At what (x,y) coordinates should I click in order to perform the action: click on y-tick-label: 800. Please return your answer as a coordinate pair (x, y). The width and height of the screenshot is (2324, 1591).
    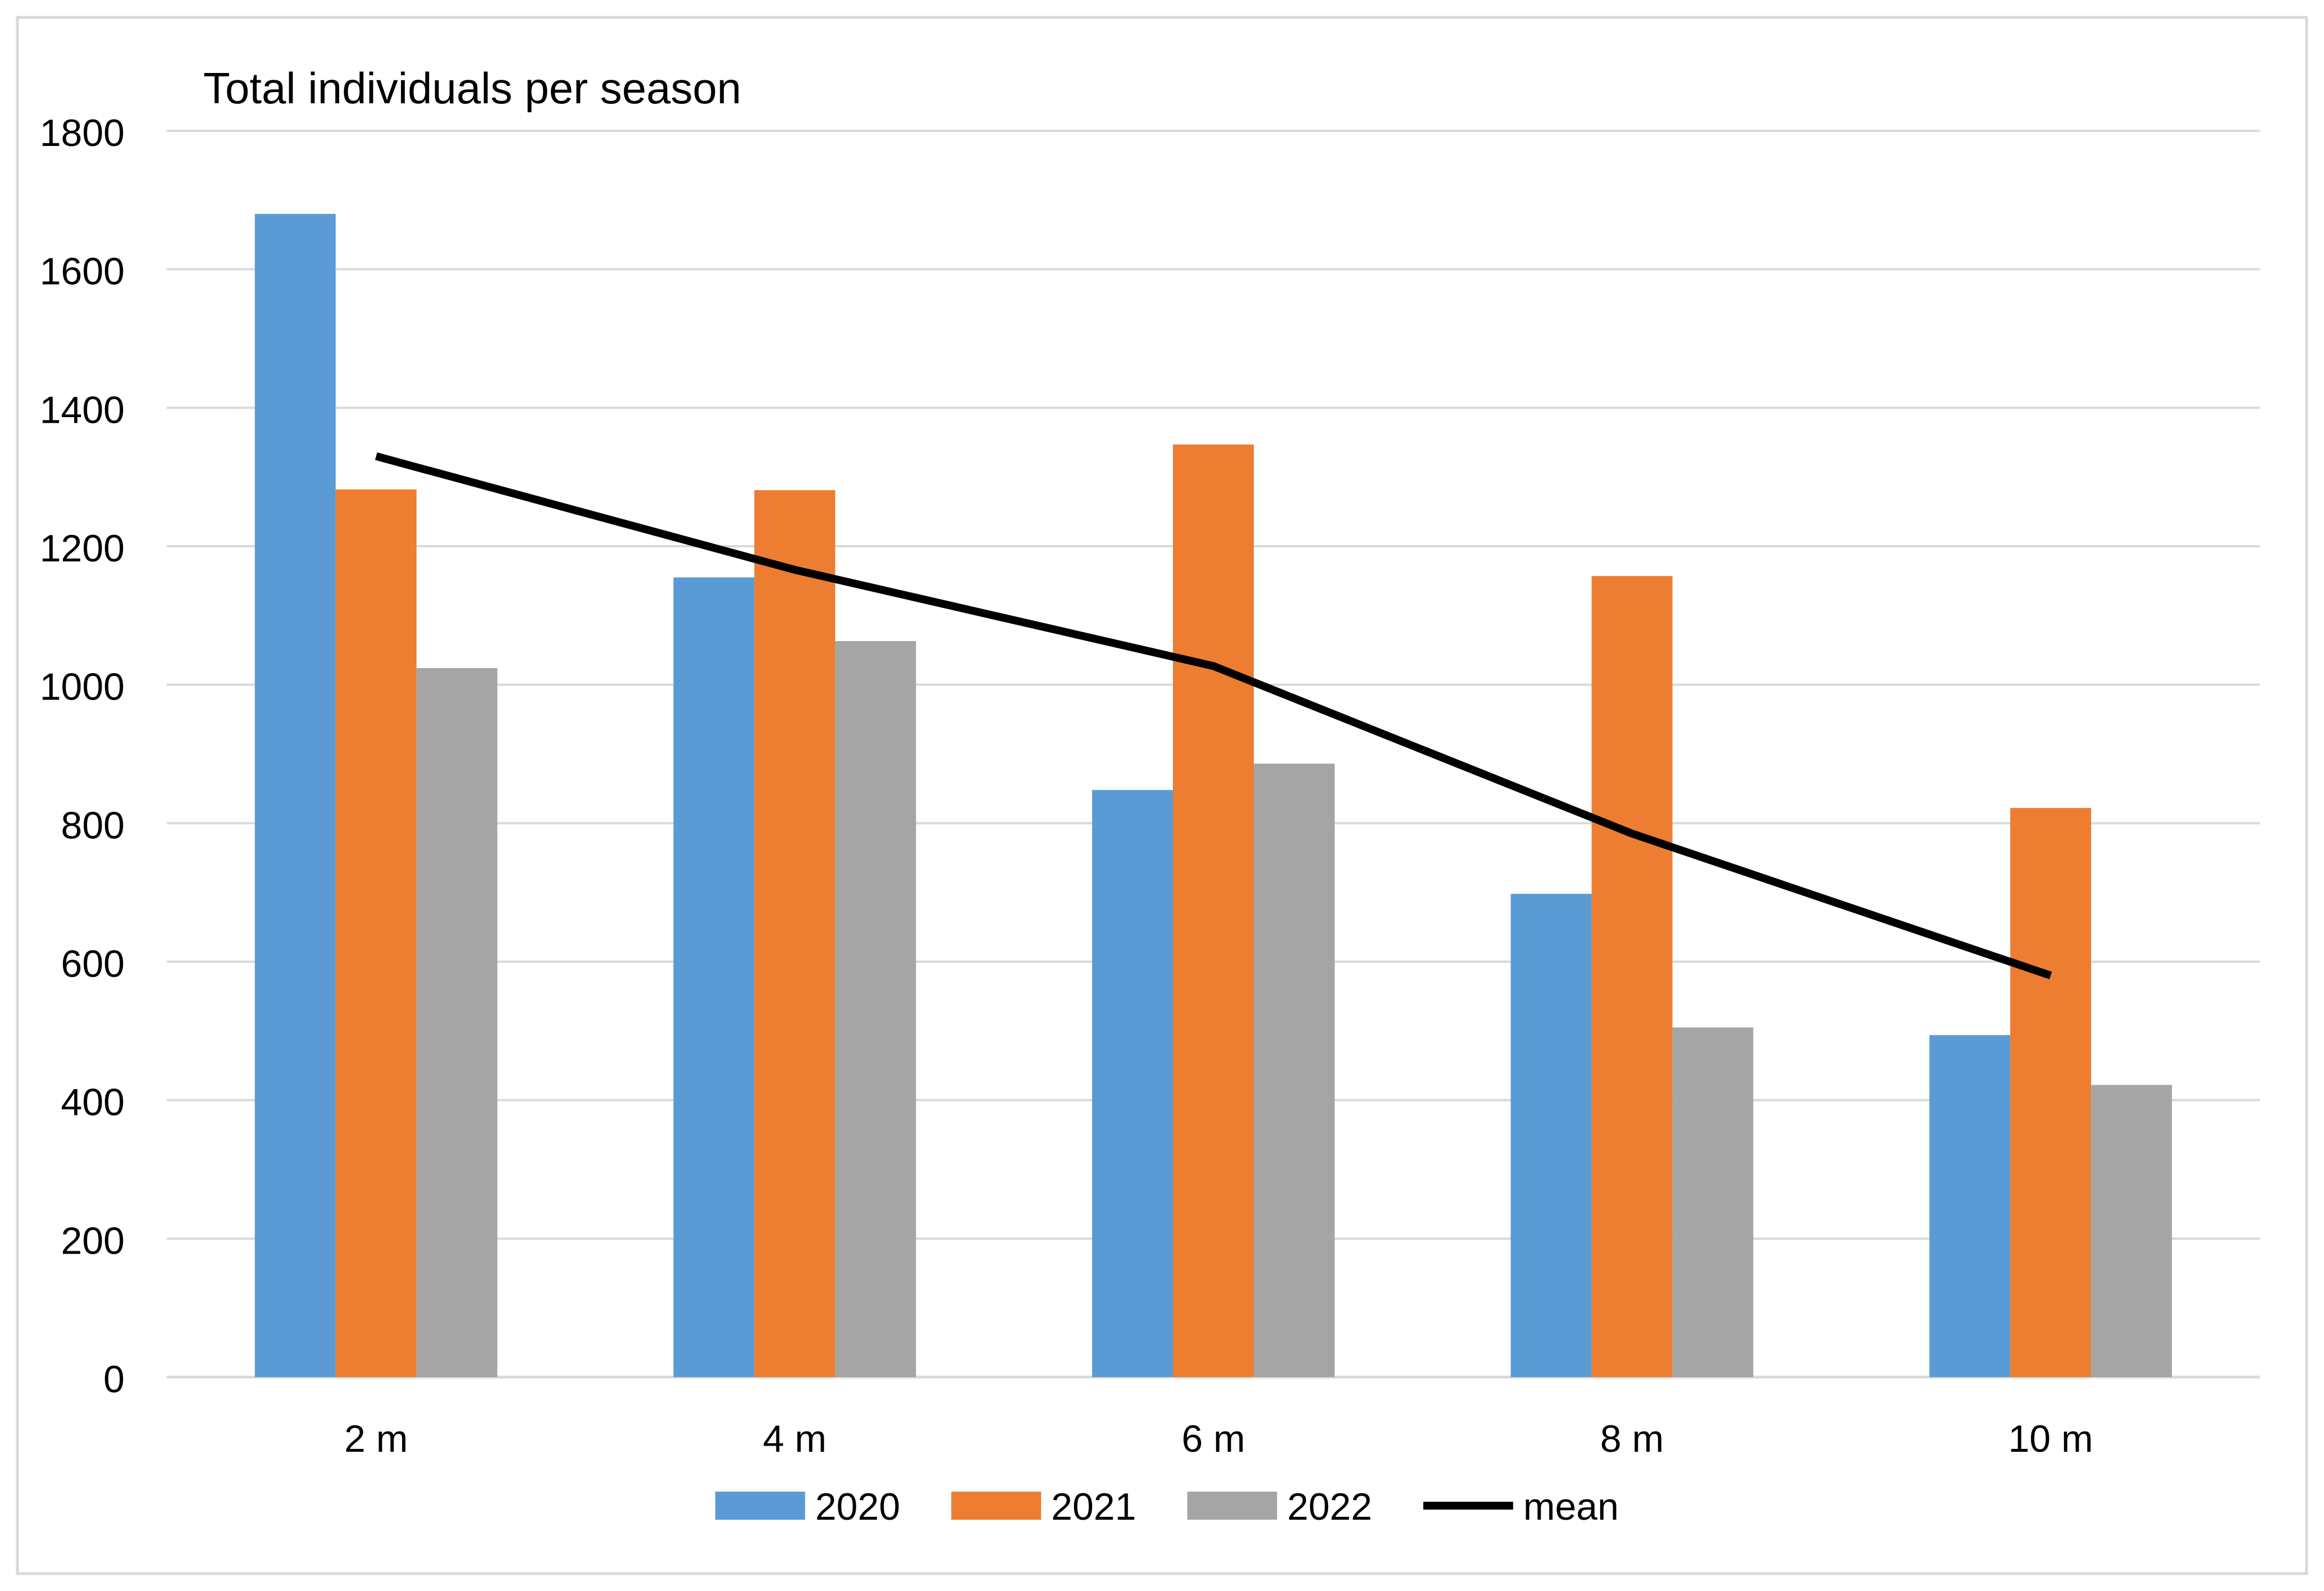
    Looking at the image, I should click on (93, 825).